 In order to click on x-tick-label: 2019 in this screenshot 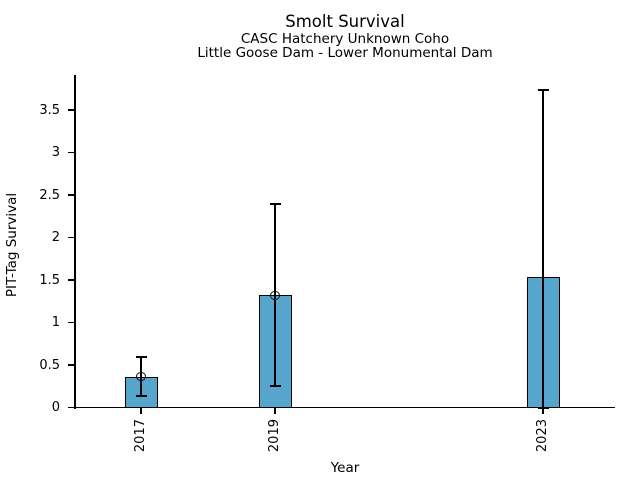, I will do `click(274, 435)`.